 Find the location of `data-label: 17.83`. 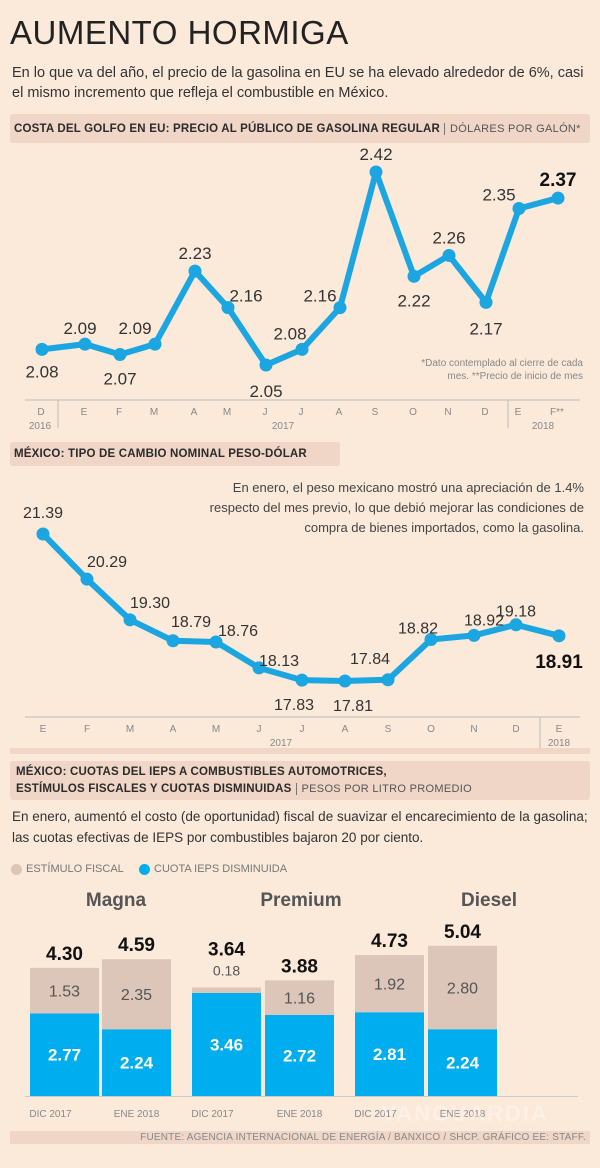

data-label: 17.83 is located at coordinates (294, 705).